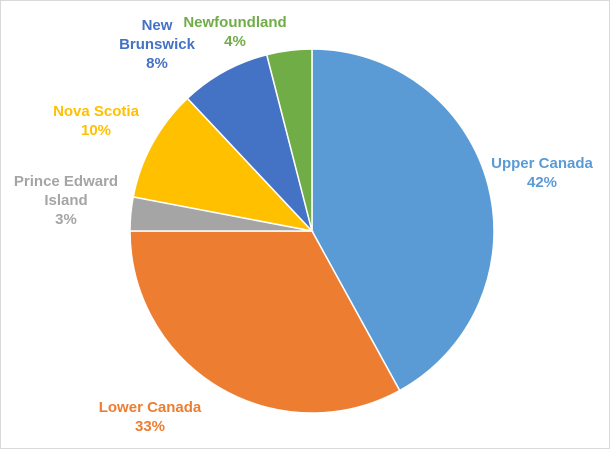  Describe the element at coordinates (96, 111) in the screenshot. I see `slice-label-line-3-0: Nova Scotia` at that location.